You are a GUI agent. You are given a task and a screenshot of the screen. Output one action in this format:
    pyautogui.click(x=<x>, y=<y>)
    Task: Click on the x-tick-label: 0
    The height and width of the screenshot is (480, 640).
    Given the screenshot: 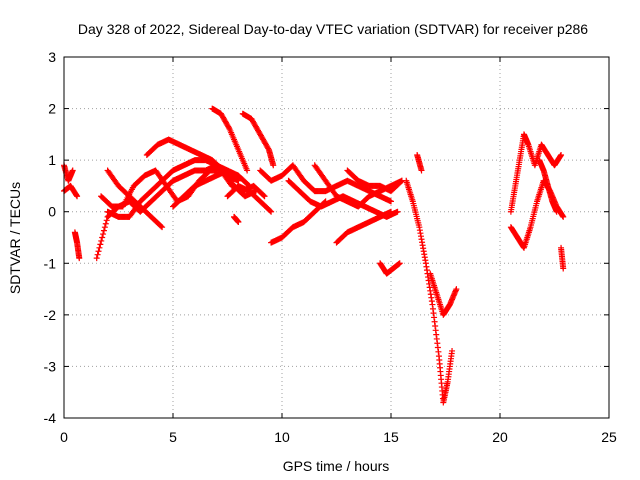 What is the action you would take?
    pyautogui.click(x=64, y=437)
    